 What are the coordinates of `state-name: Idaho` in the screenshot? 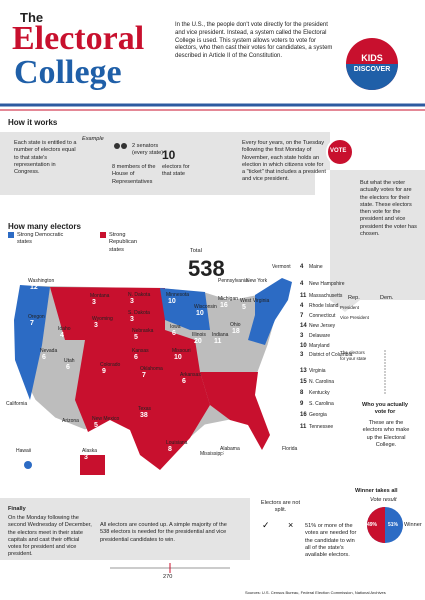 It's located at (64, 329).